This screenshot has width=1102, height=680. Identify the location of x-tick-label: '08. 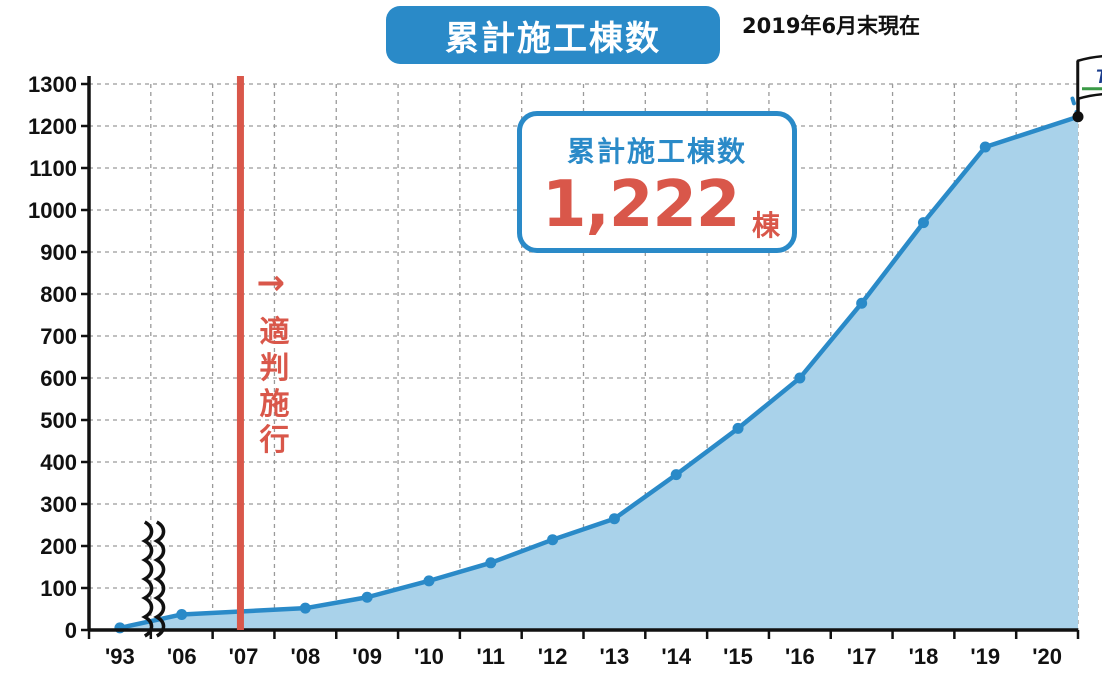
(305, 656).